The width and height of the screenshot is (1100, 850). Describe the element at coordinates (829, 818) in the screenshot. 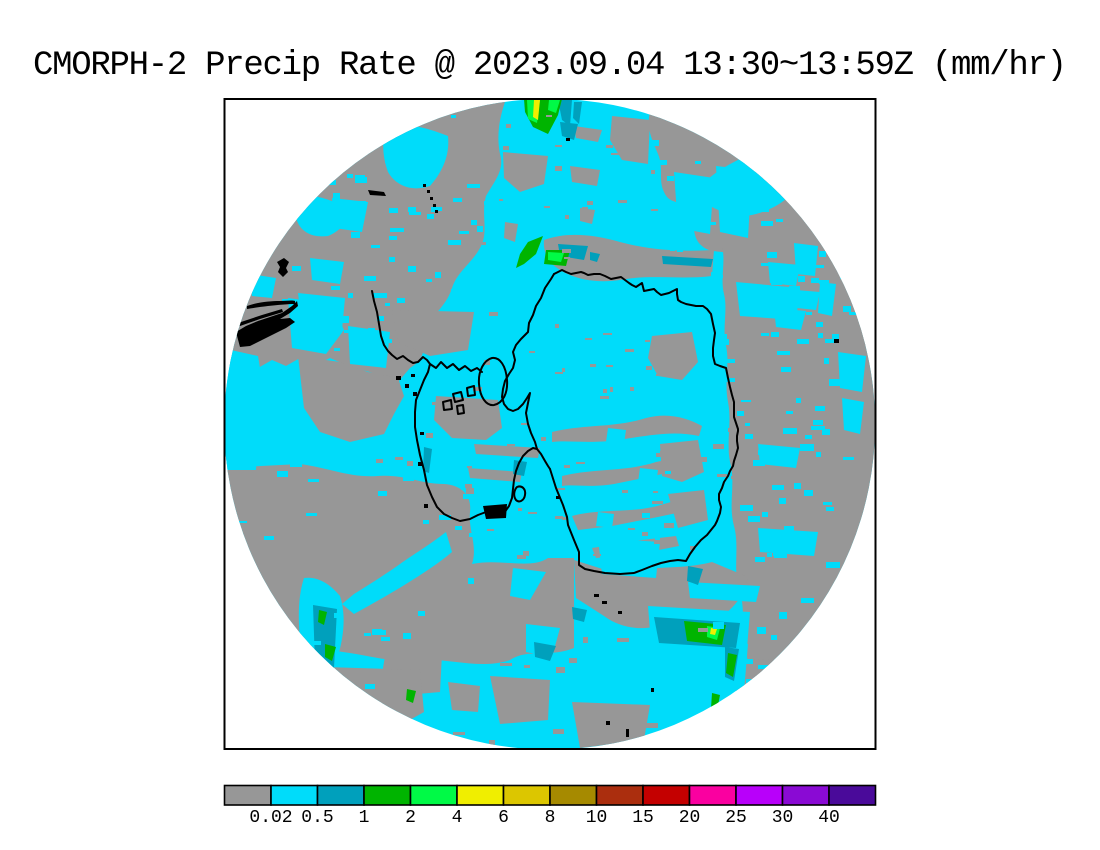

I see `svg-text: 40` at that location.